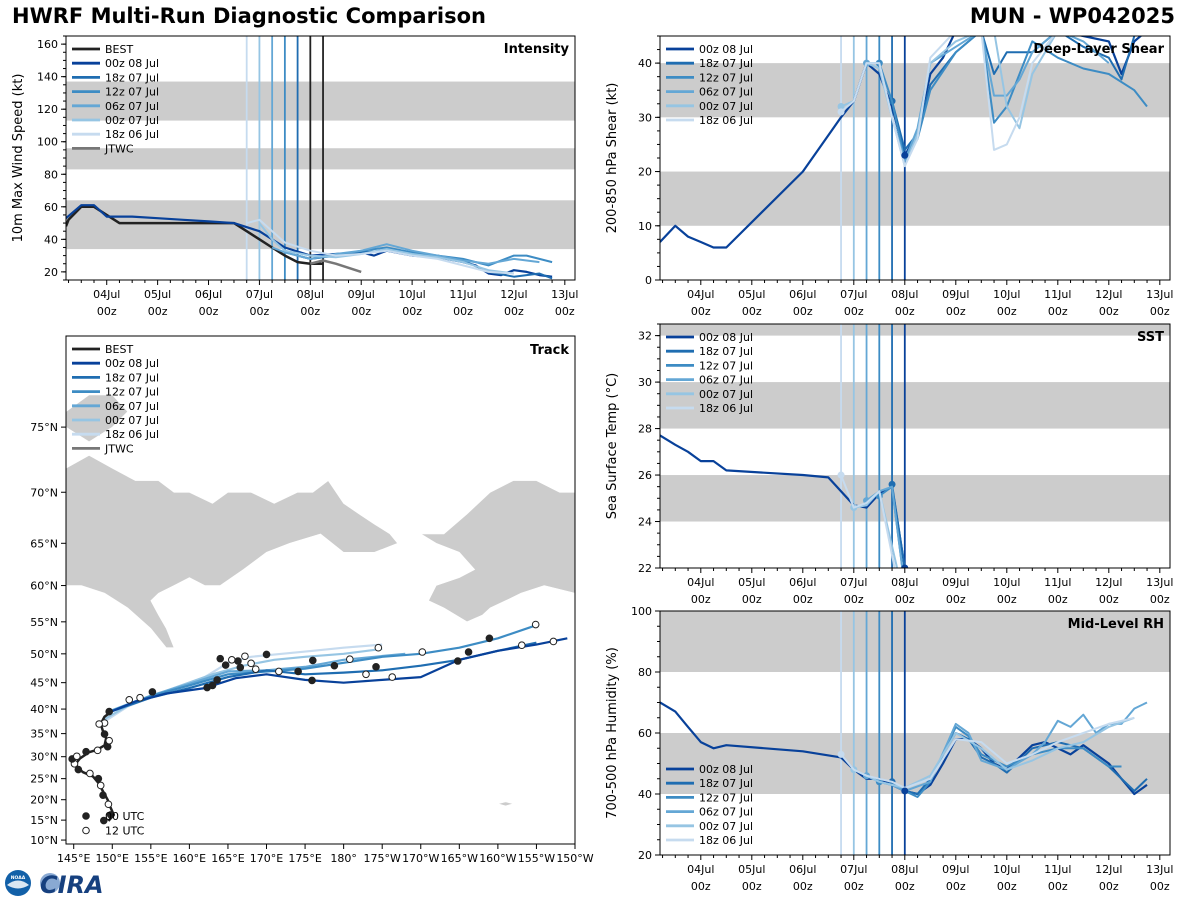 This screenshot has height=900, width=1200. Describe the element at coordinates (44, 820) in the screenshot. I see `lat-tick-label: 15°N` at that location.